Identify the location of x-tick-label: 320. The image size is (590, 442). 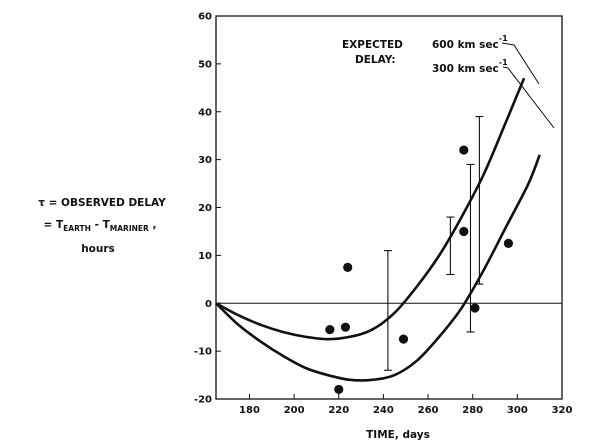
(562, 410).